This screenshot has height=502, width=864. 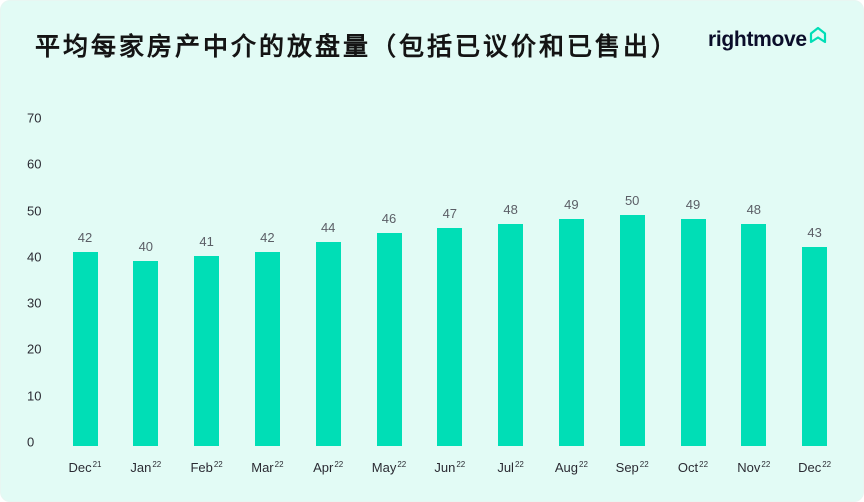 What do you see at coordinates (328, 467) in the screenshot?
I see `x-tick-label: Apr22` at bounding box center [328, 467].